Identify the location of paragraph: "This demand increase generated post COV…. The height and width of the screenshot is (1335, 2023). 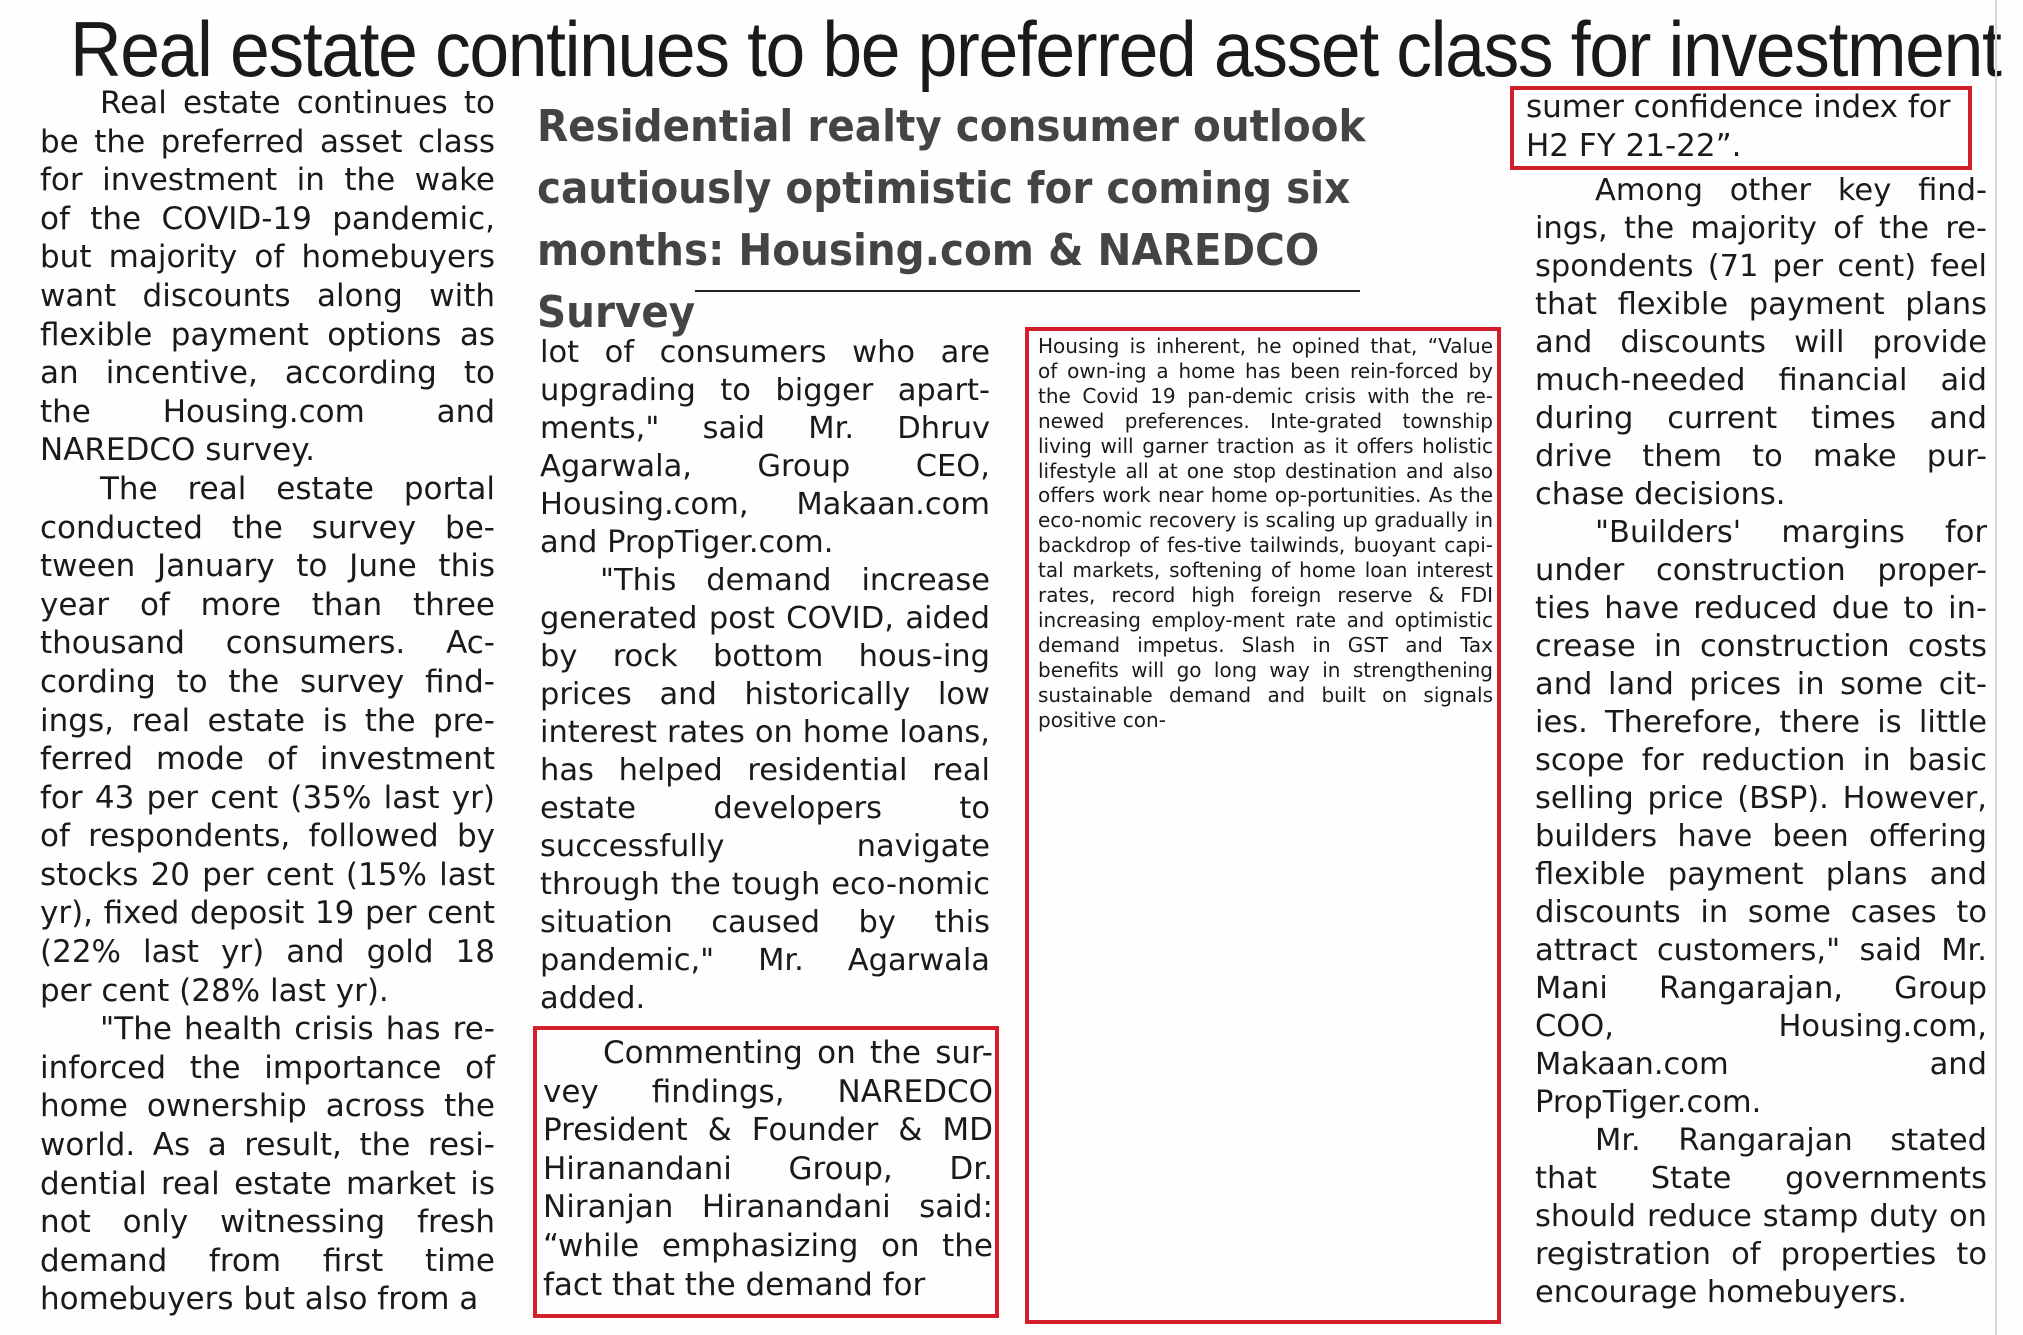
(765, 789).